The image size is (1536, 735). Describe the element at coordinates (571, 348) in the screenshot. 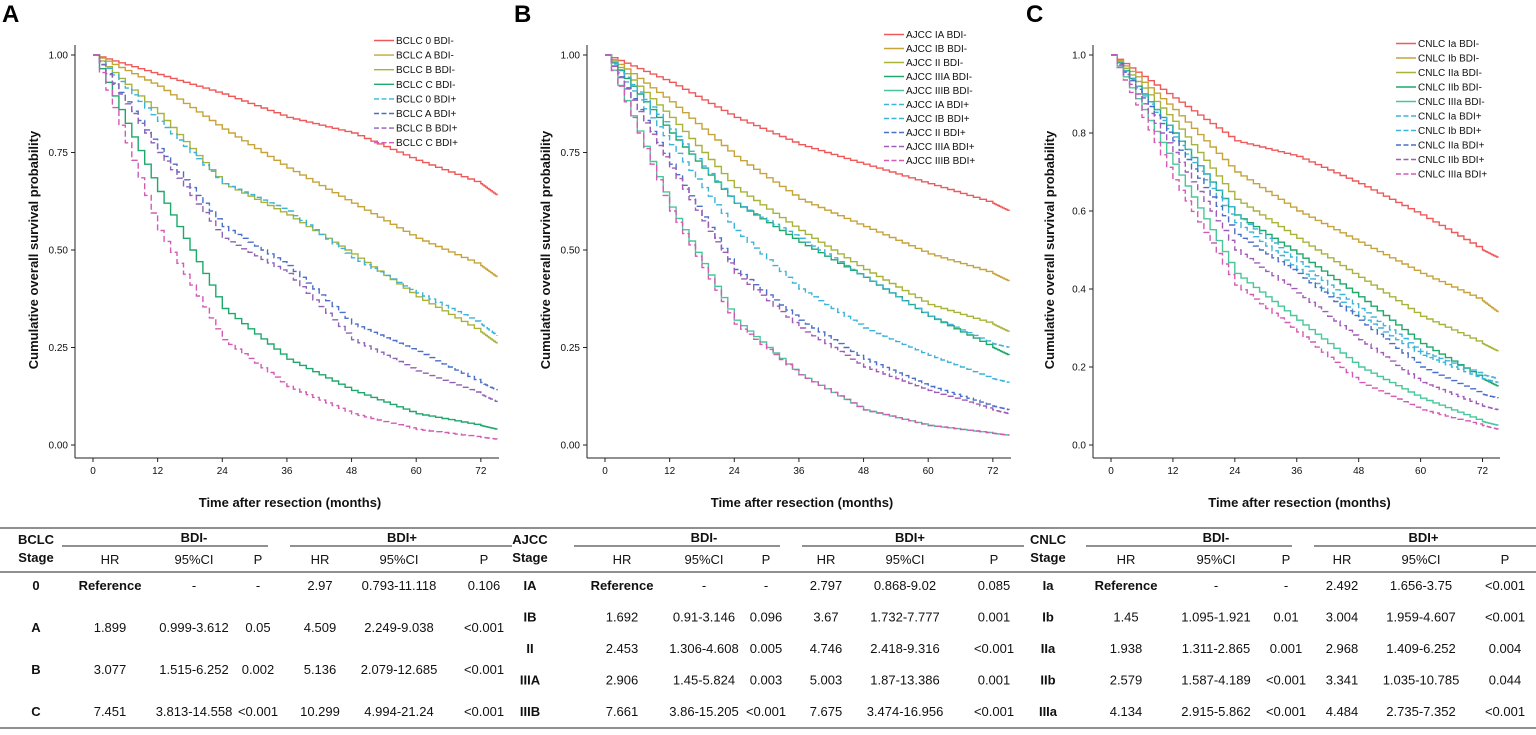

I see `y-tick-label: 0.25` at that location.